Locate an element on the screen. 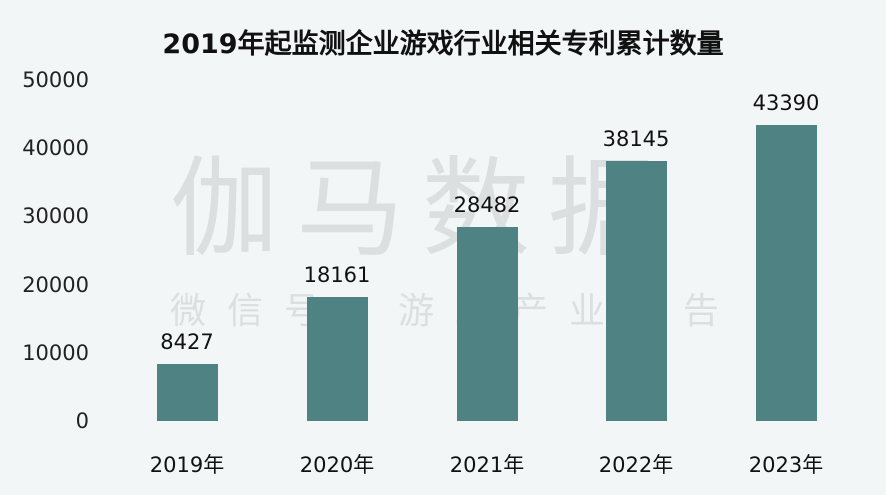  y-tick: 40000 is located at coordinates (55, 148).